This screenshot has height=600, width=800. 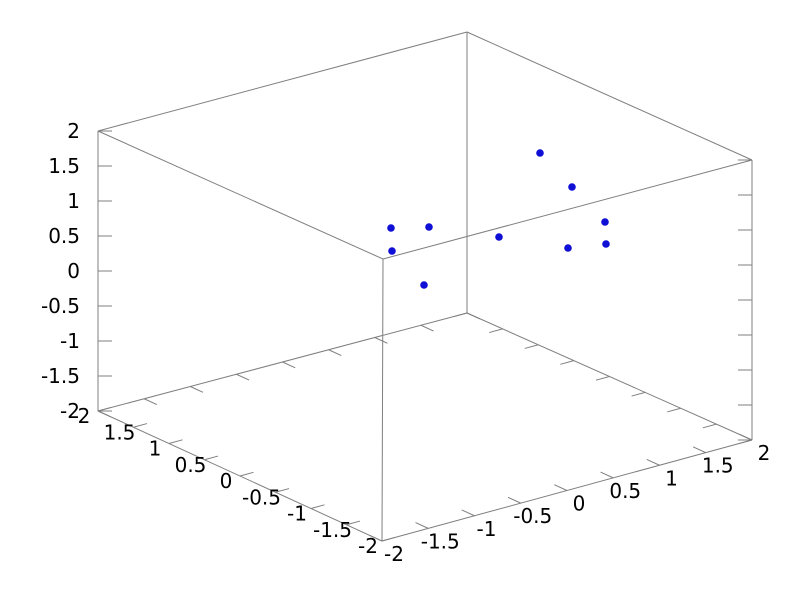 What do you see at coordinates (297, 514) in the screenshot?
I see `x-axis-tick-label: -1` at bounding box center [297, 514].